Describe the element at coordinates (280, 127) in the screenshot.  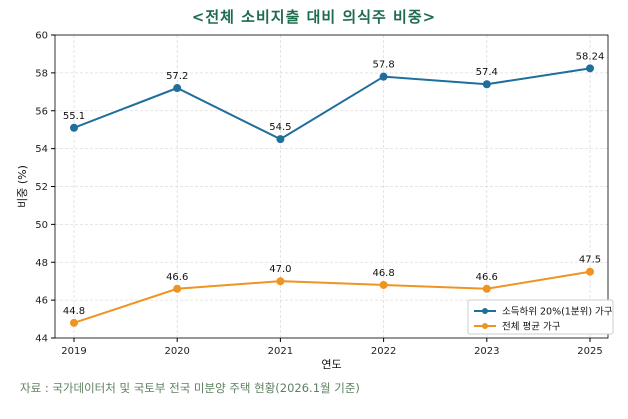
I see `data-label: 54.5` at that location.